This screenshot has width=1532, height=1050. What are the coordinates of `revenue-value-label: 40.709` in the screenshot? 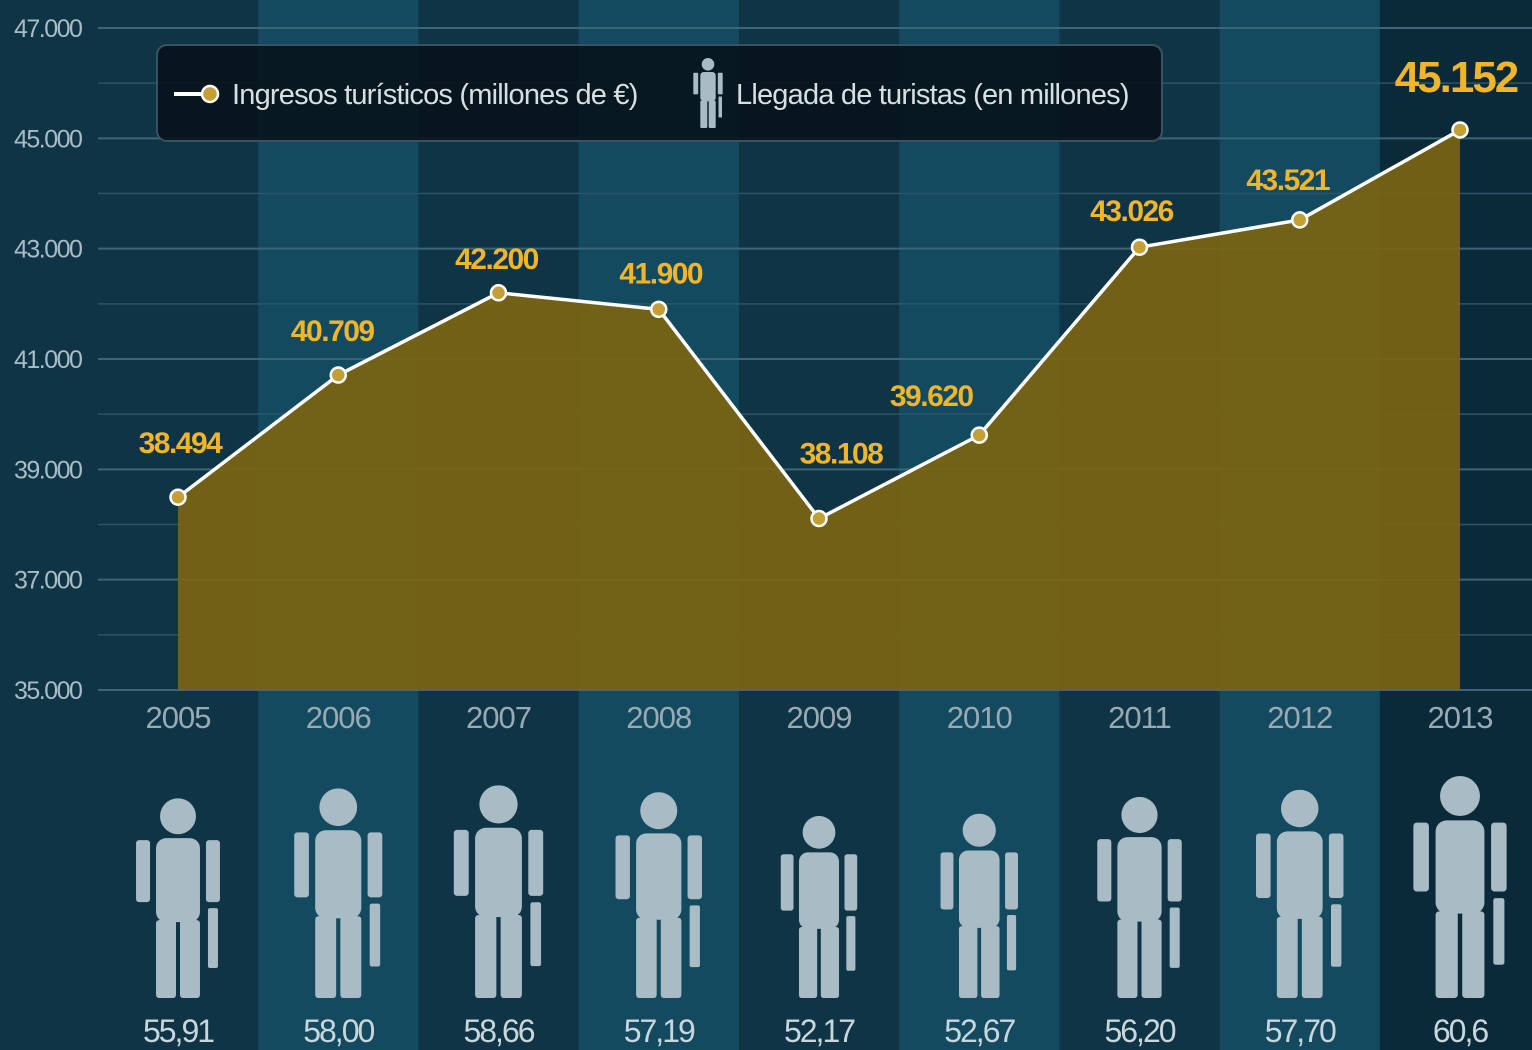 It's located at (333, 331).